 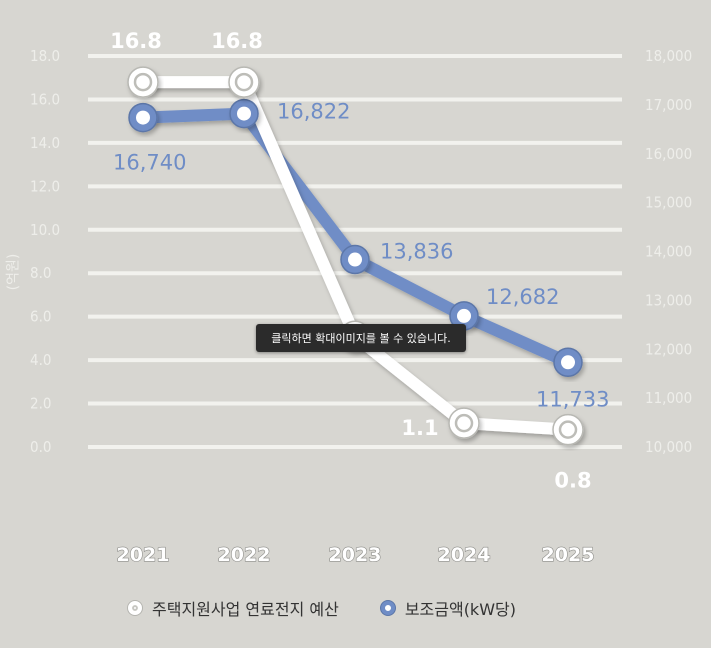 I want to click on zoom-tooltip: 클릭하면 확대이미지를 볼 수 있습니다., so click(x=361, y=338).